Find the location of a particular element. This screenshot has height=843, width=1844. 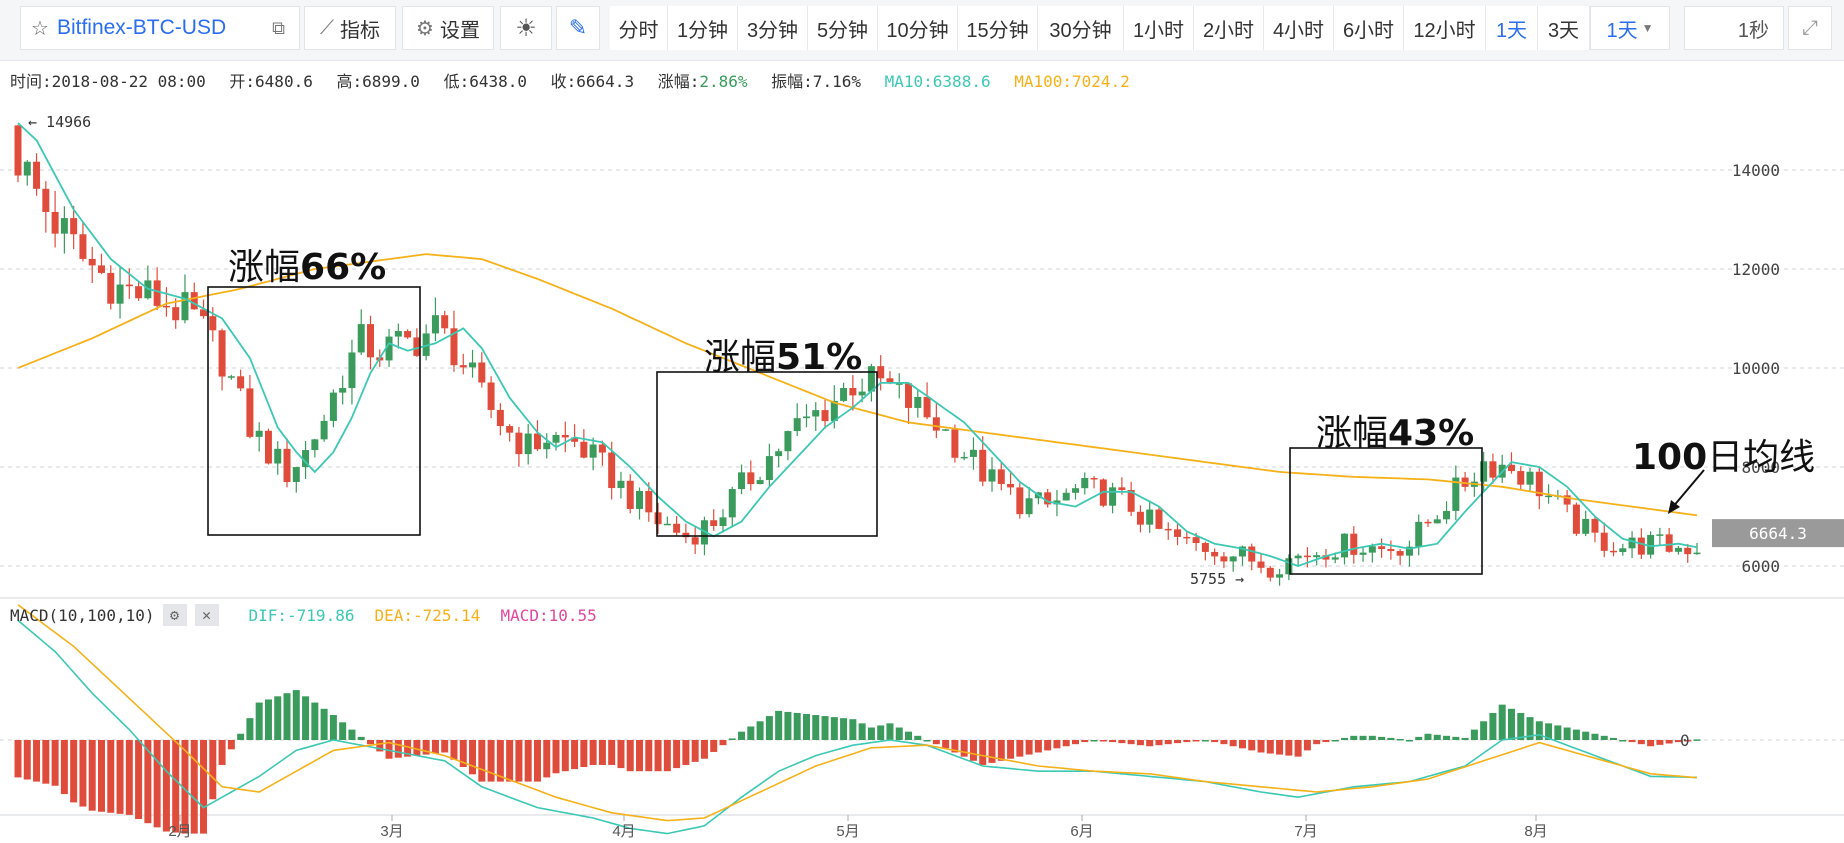

interval-select: 1天 ▼ is located at coordinates (1630, 28).